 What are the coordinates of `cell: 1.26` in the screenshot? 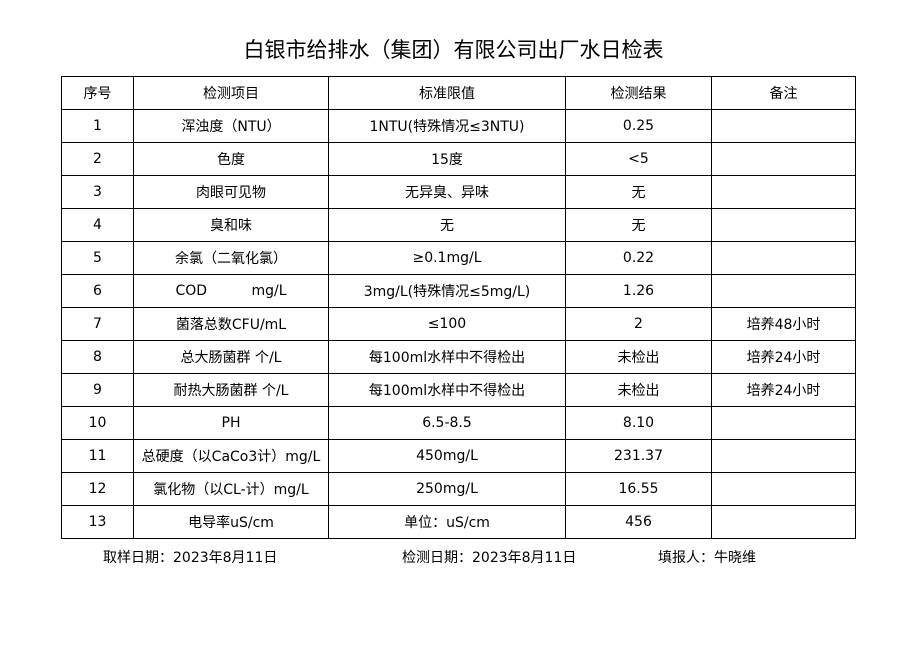 It's located at (638, 291).